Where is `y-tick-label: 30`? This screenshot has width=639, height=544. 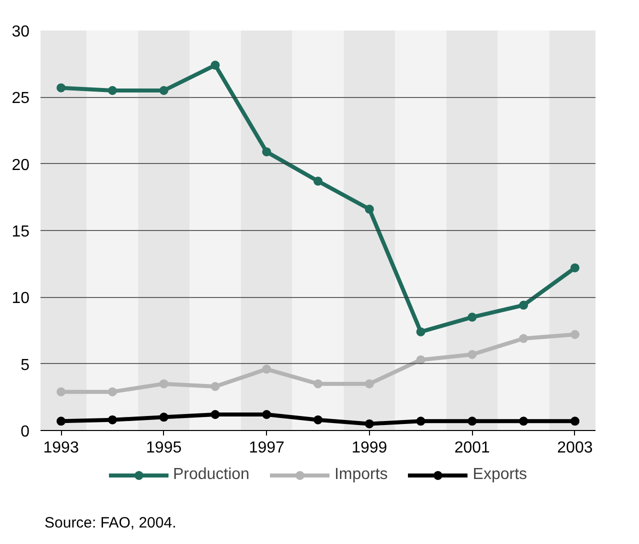
y-tick-label: 30 is located at coordinates (21, 32).